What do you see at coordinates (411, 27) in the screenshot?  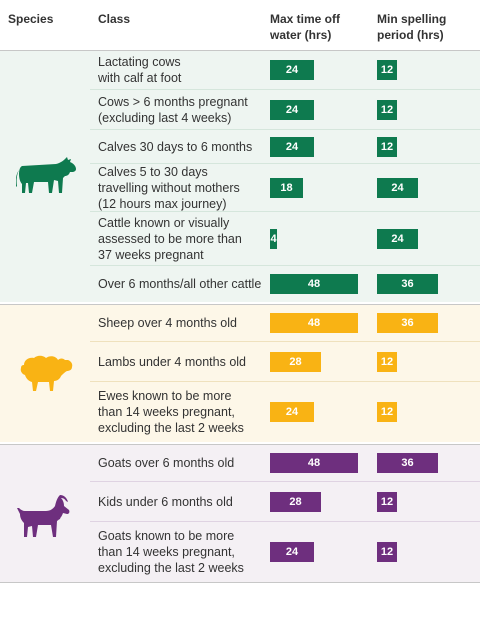 I see `min-spelling-column-header: Min spelling period (hrs)` at bounding box center [411, 27].